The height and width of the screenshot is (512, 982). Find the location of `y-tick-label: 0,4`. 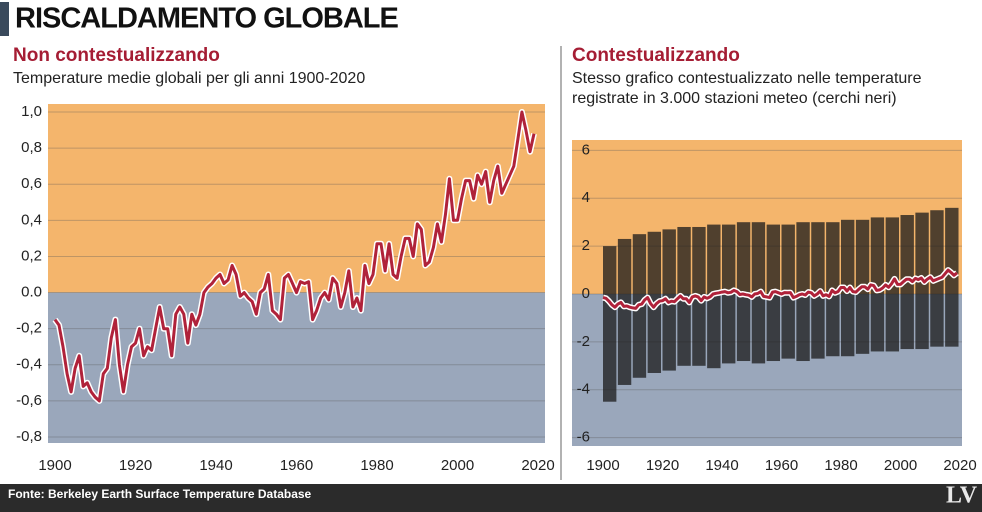

y-tick-label: 0,4 is located at coordinates (31, 219).